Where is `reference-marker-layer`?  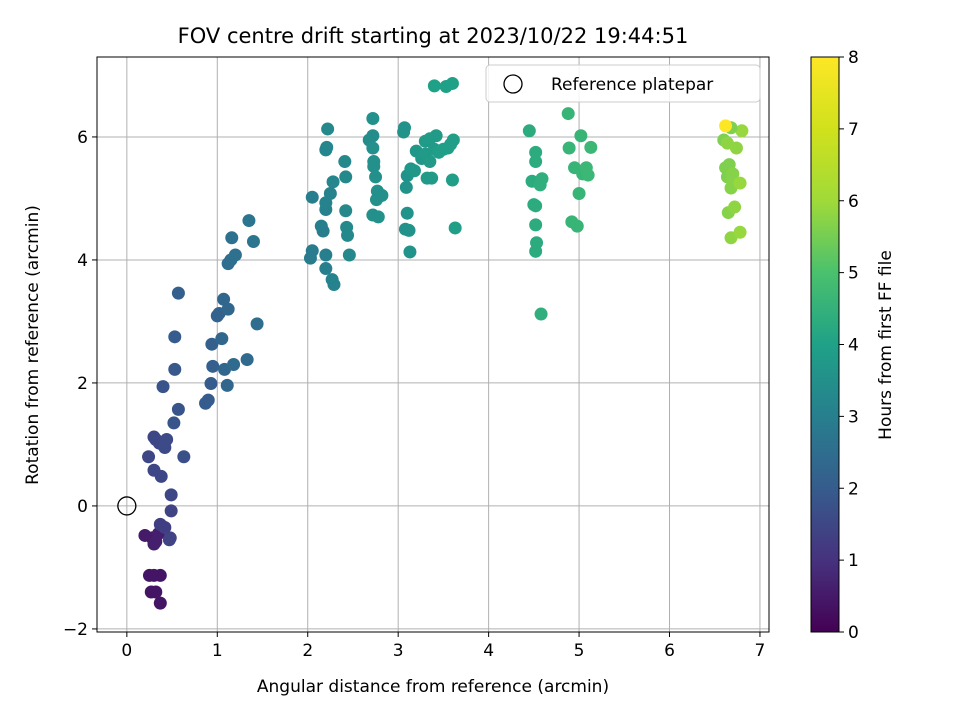 reference-marker-layer is located at coordinates (127, 506).